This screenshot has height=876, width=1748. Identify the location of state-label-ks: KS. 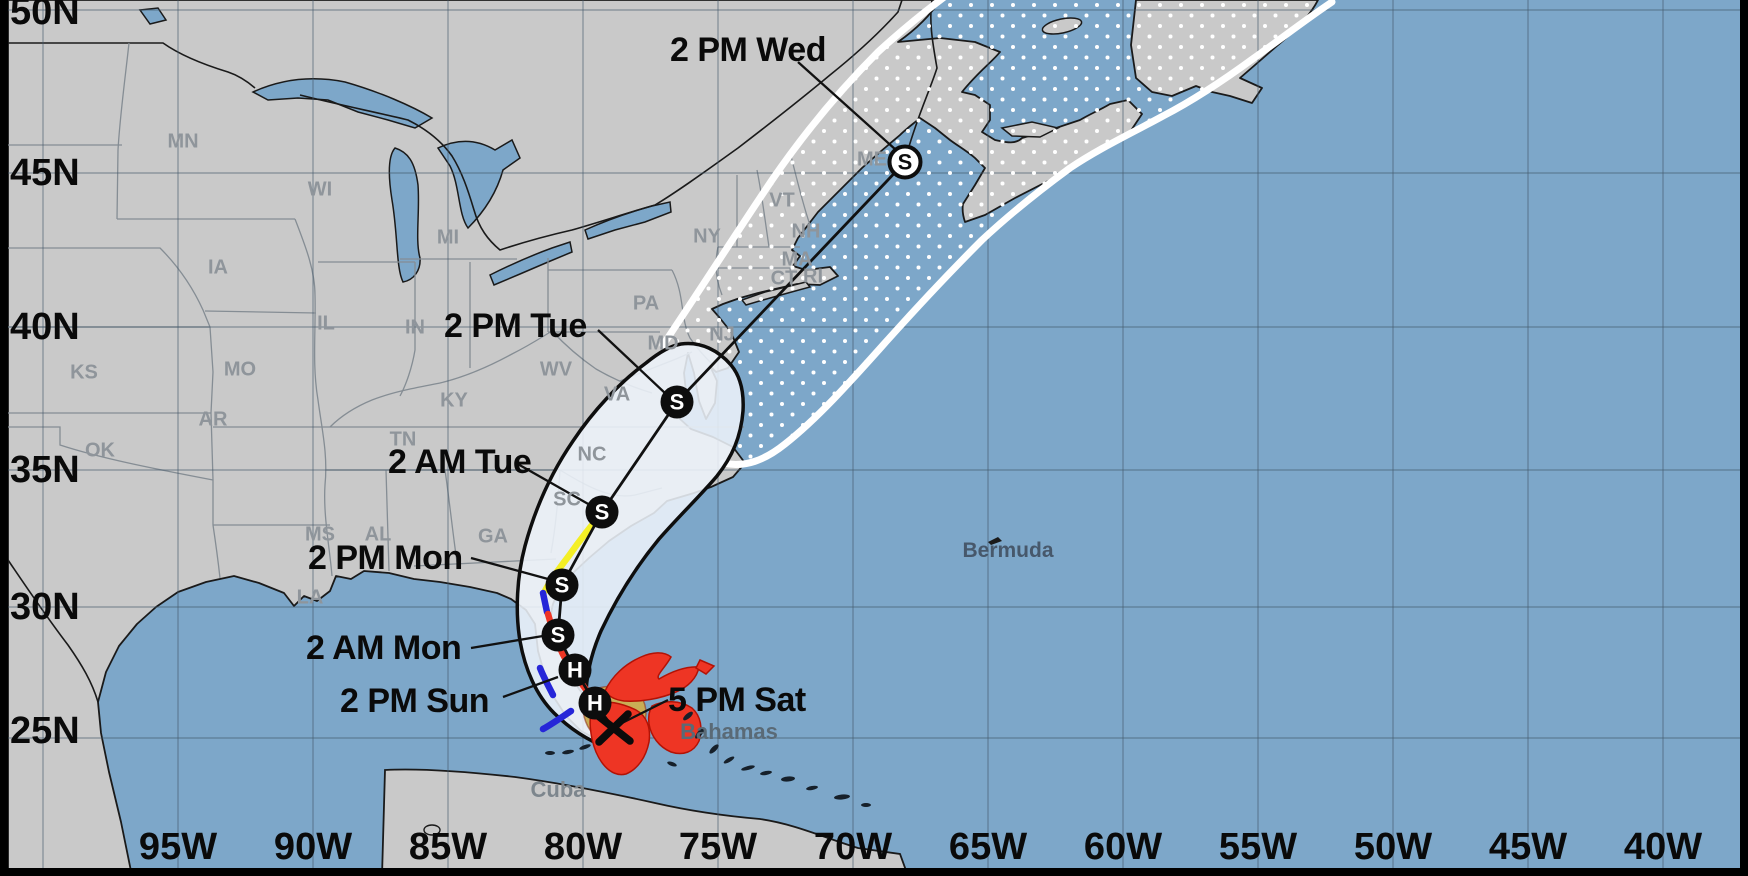
(84, 372).